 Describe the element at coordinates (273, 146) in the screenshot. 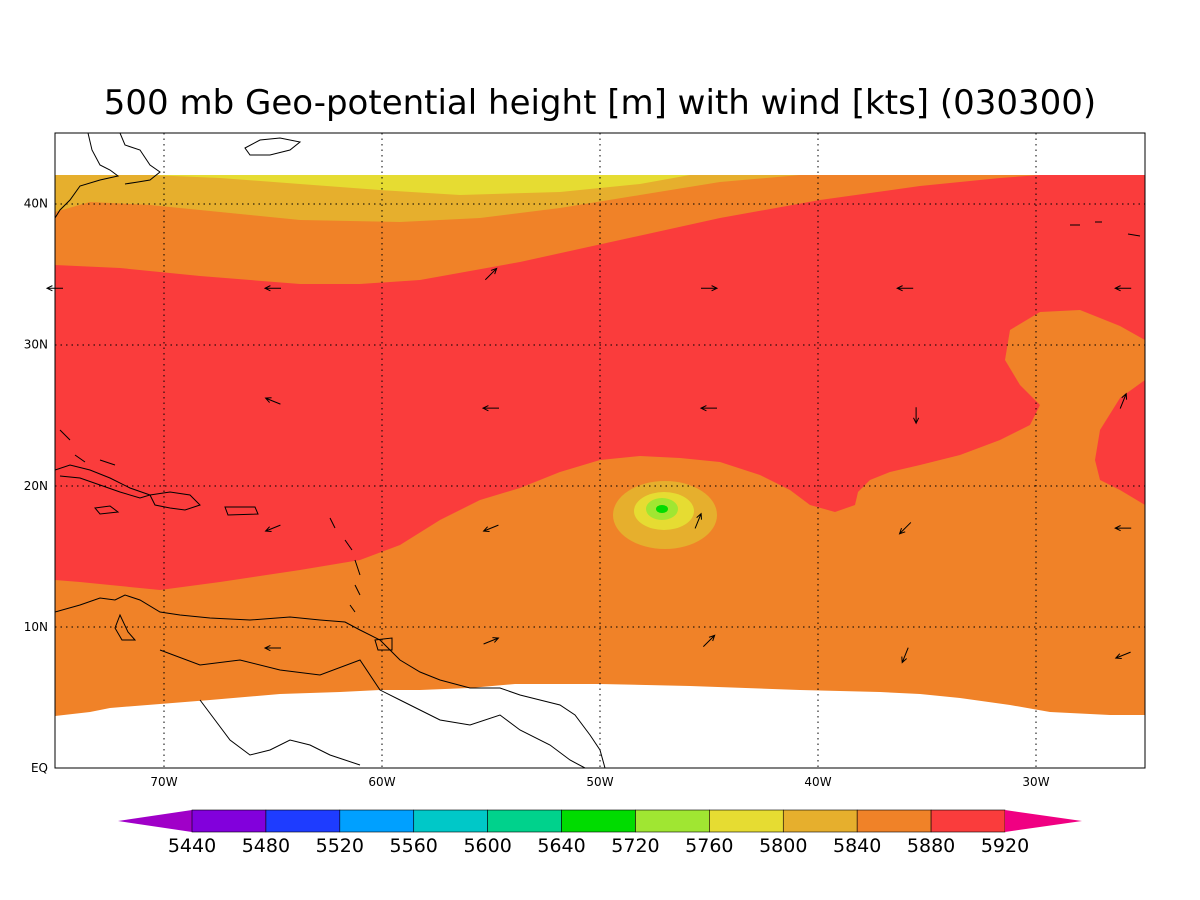

I see `coast-nova-scotia` at that location.